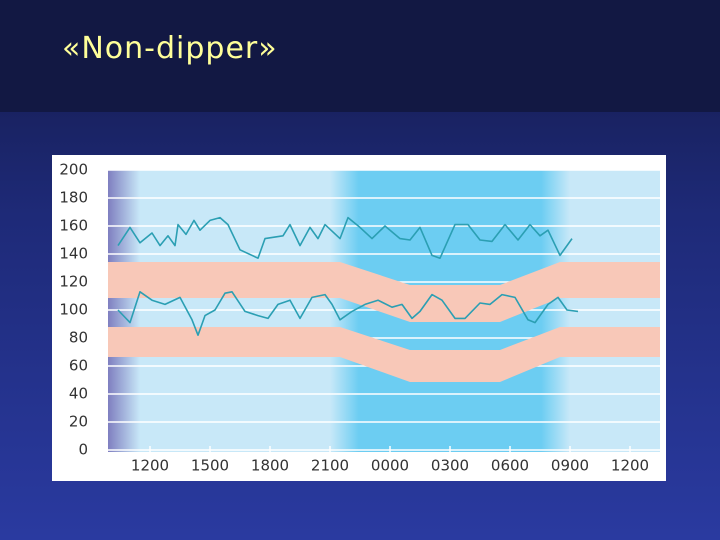 The height and width of the screenshot is (540, 720). What do you see at coordinates (78, 422) in the screenshot?
I see `y-tick-label: 20` at bounding box center [78, 422].